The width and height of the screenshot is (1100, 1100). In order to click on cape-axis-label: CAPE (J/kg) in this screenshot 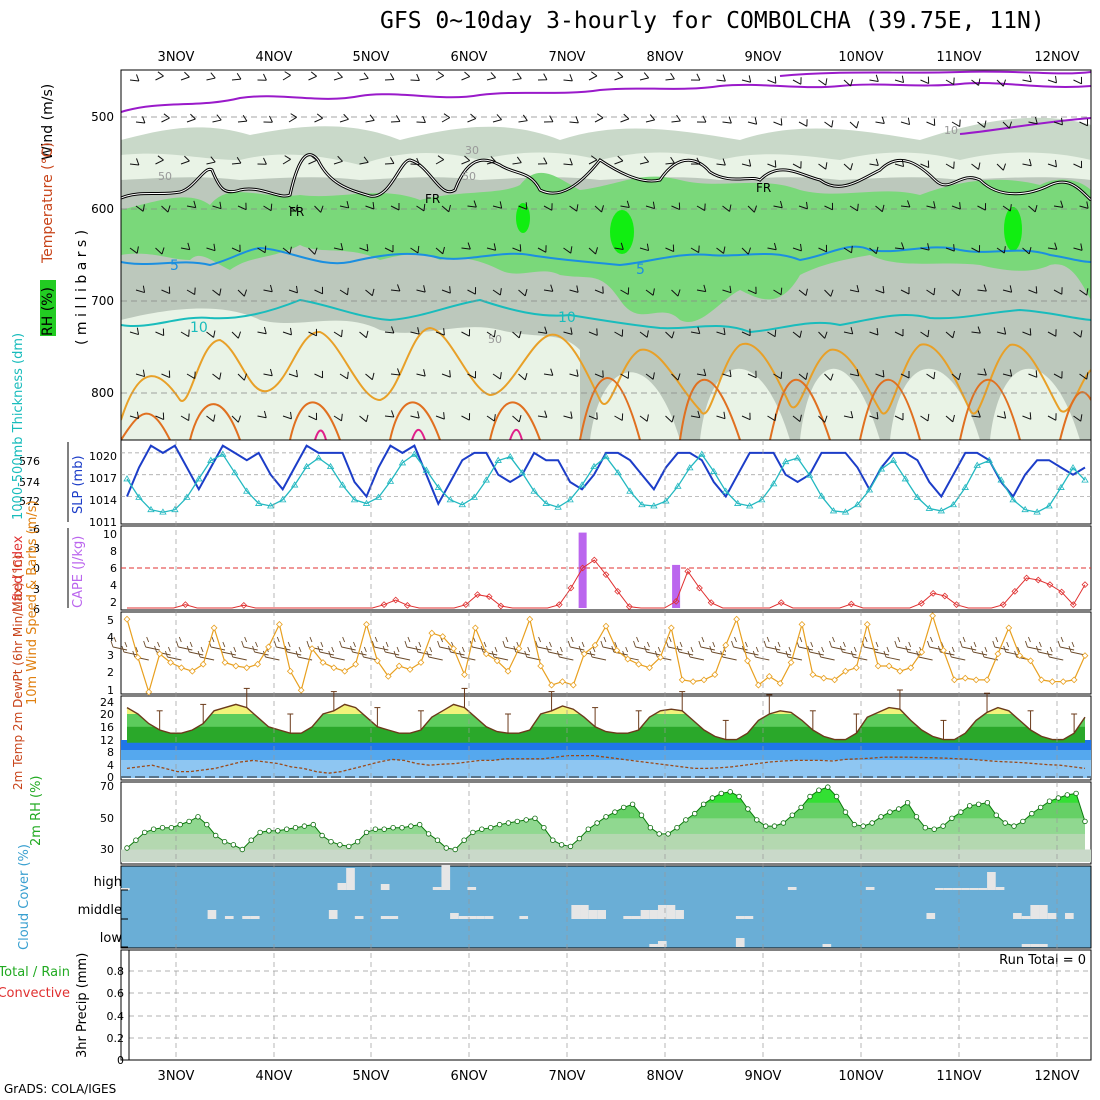, I will do `click(78, 572)`.